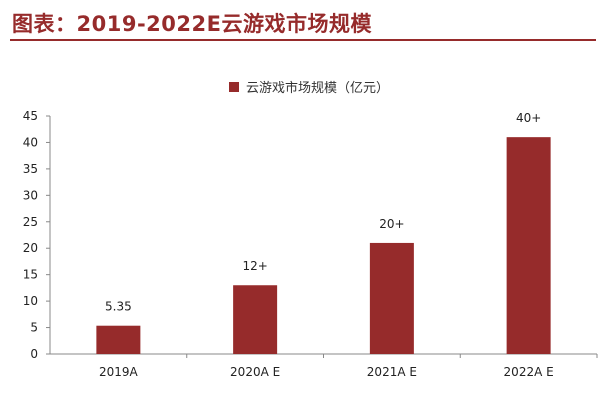  Describe the element at coordinates (254, 266) in the screenshot. I see `data-label: 12+` at that location.